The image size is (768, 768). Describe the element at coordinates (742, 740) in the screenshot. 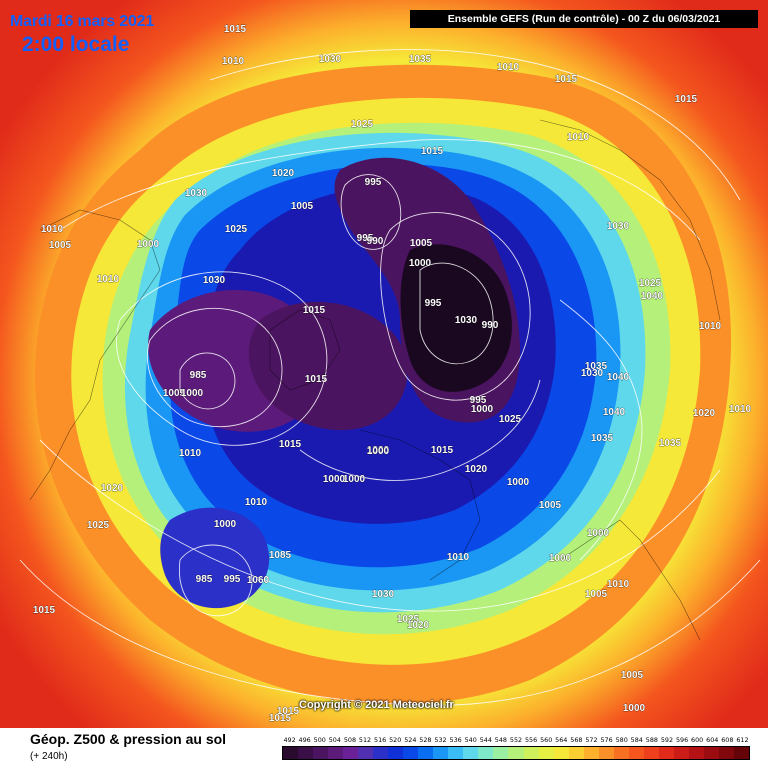

I see `scale-label: 612` at that location.